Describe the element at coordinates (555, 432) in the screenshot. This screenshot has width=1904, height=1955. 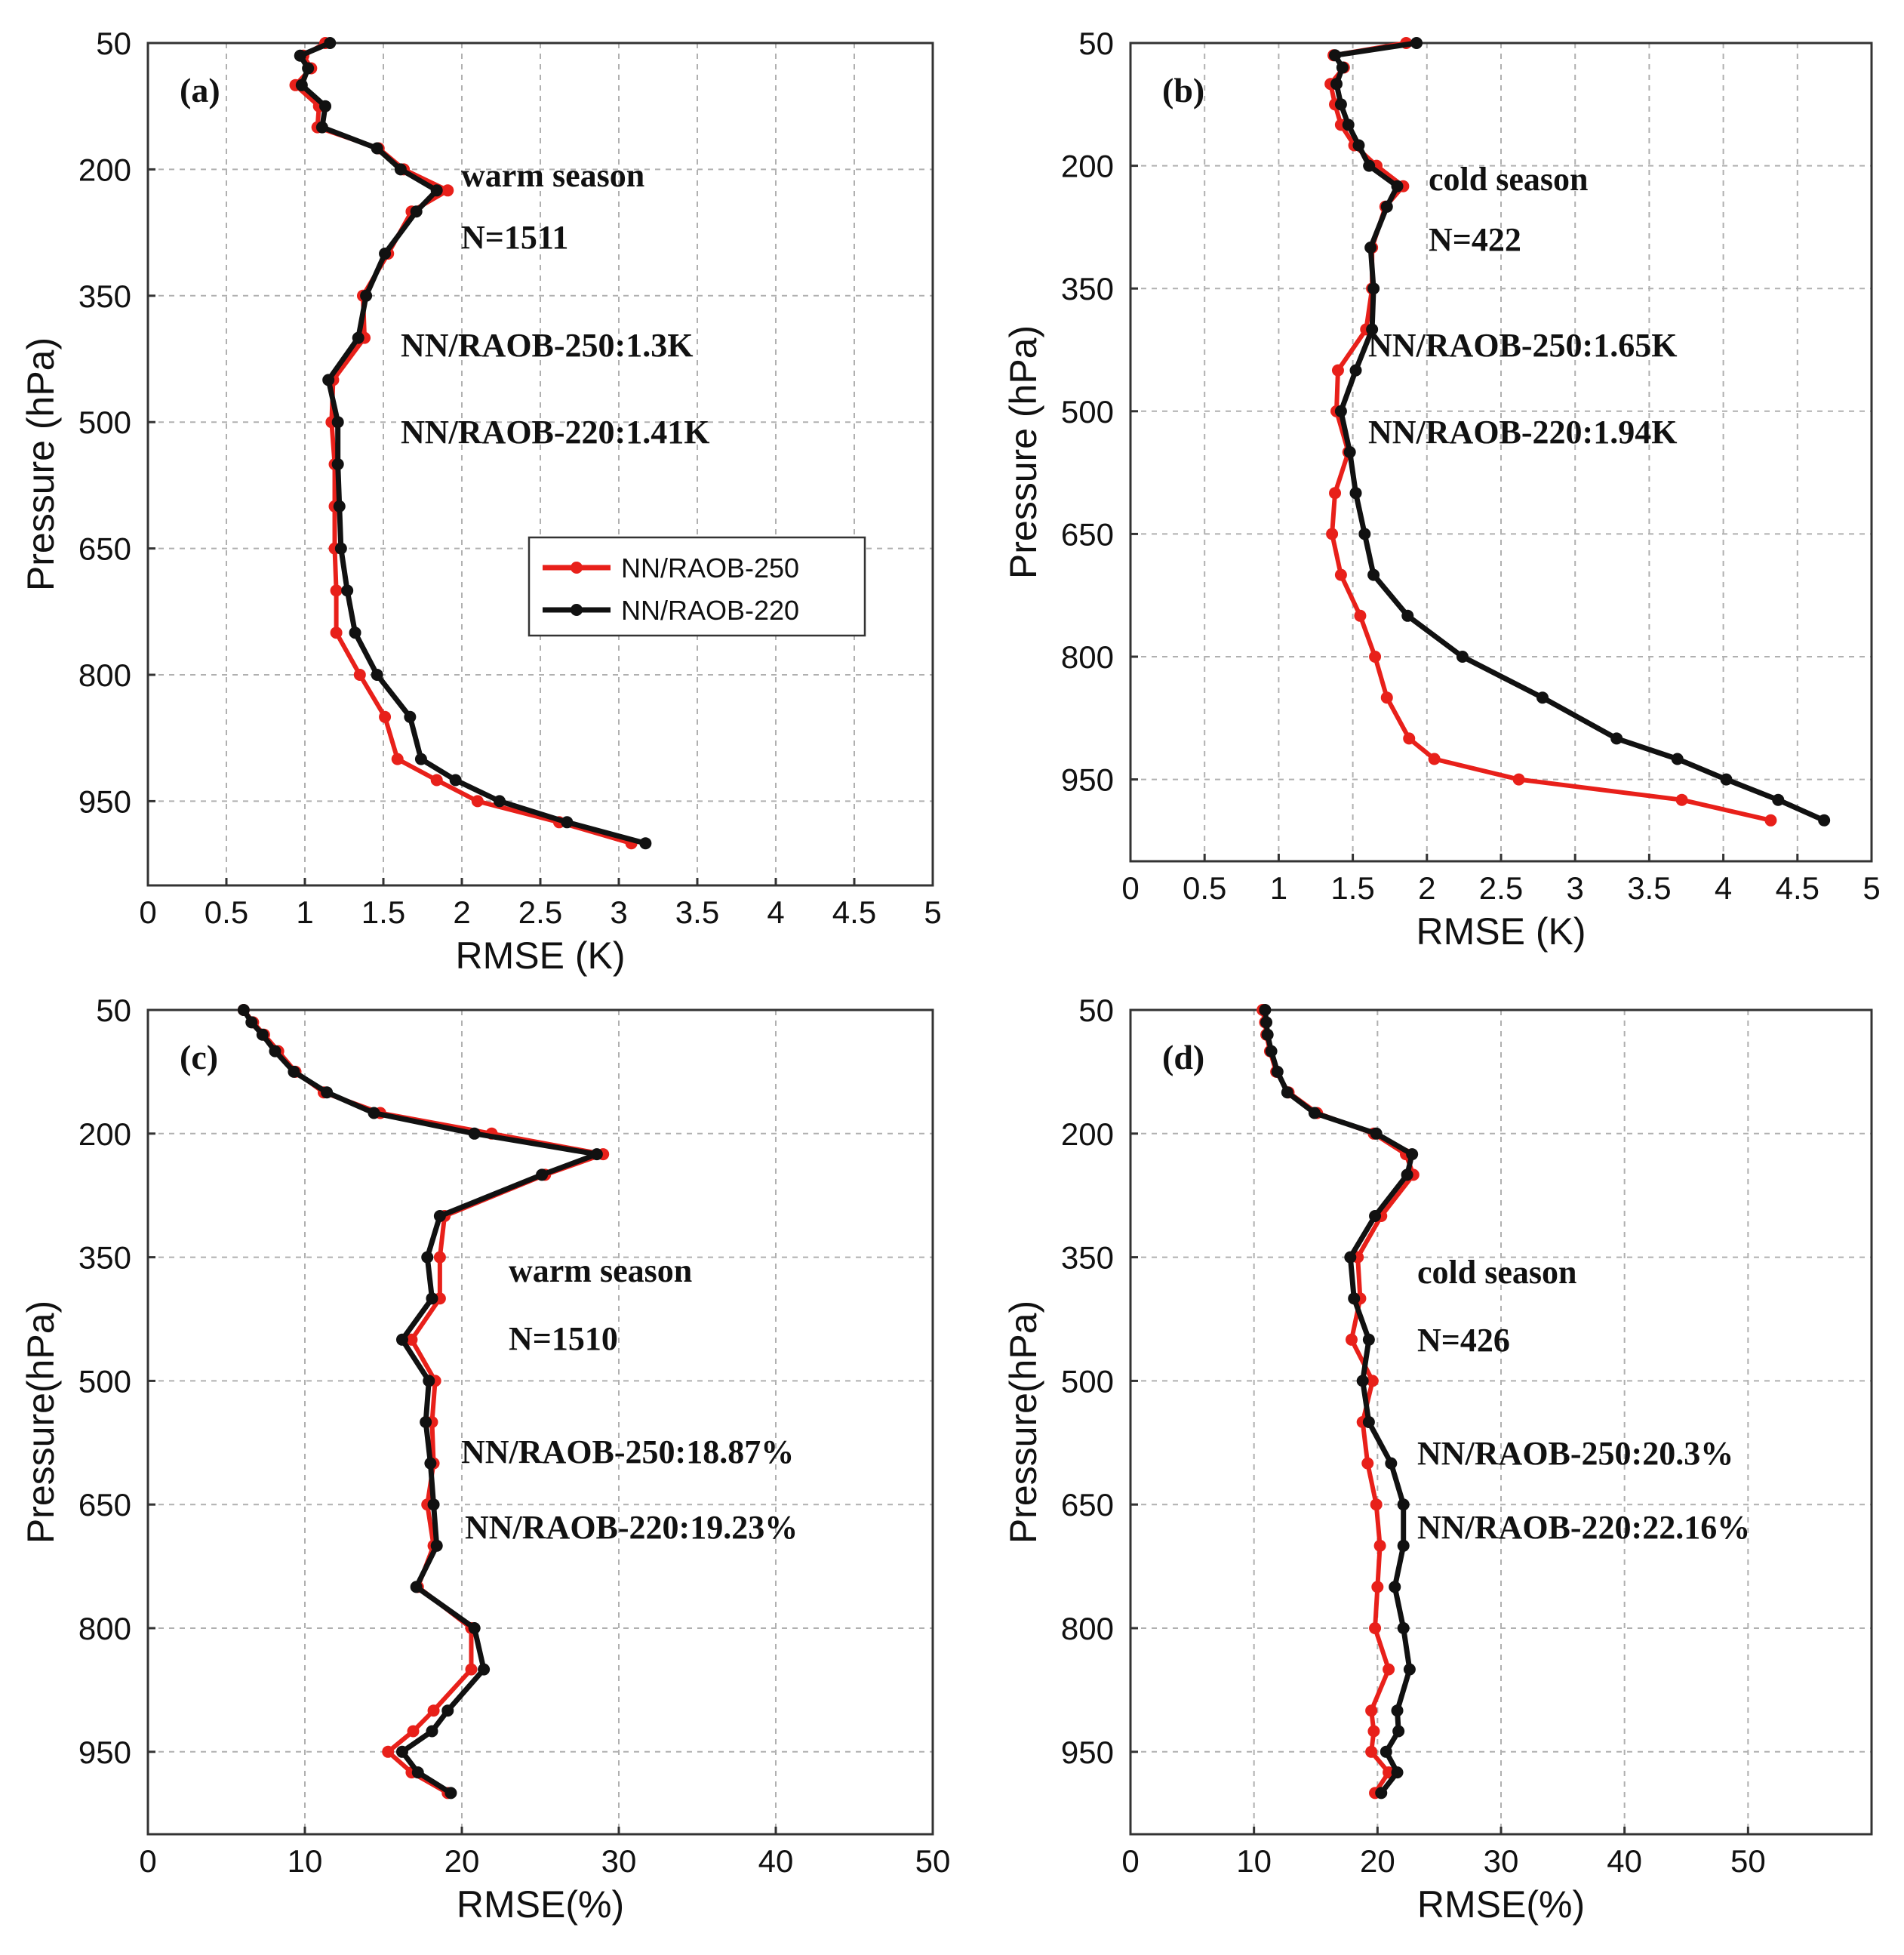
I see `annotation-text: NN/RAOB-220:1.41K` at that location.